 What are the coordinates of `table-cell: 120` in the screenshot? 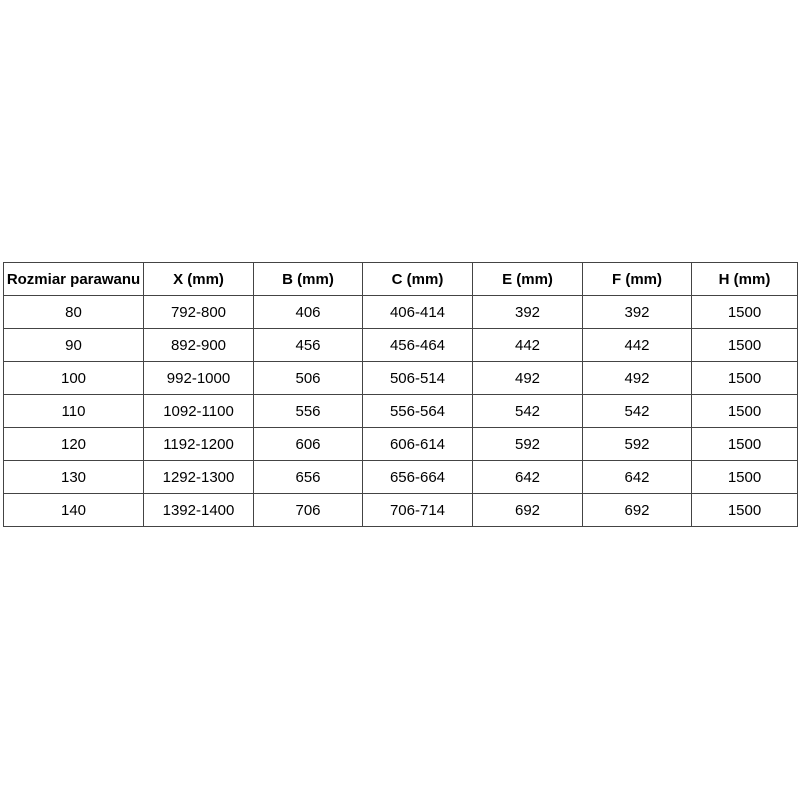 It's located at (73, 444).